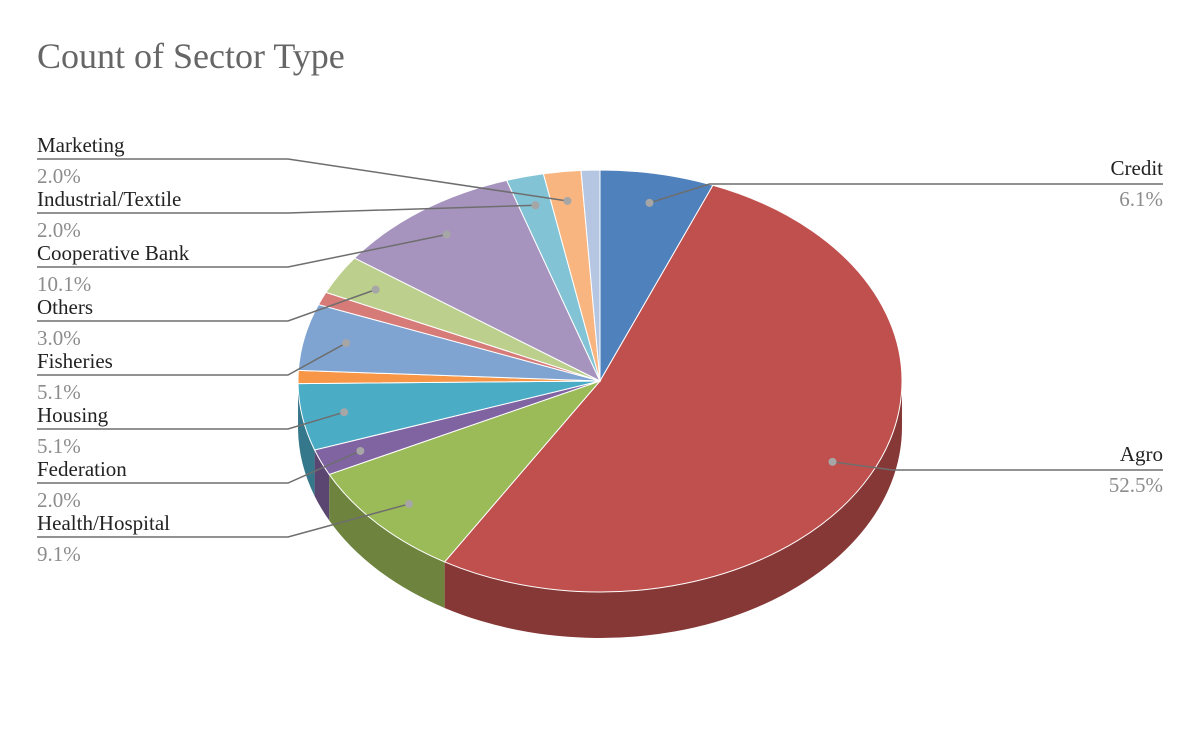 This screenshot has width=1200, height=742. What do you see at coordinates (465, 471) in the screenshot?
I see `slice-health-hospital` at bounding box center [465, 471].